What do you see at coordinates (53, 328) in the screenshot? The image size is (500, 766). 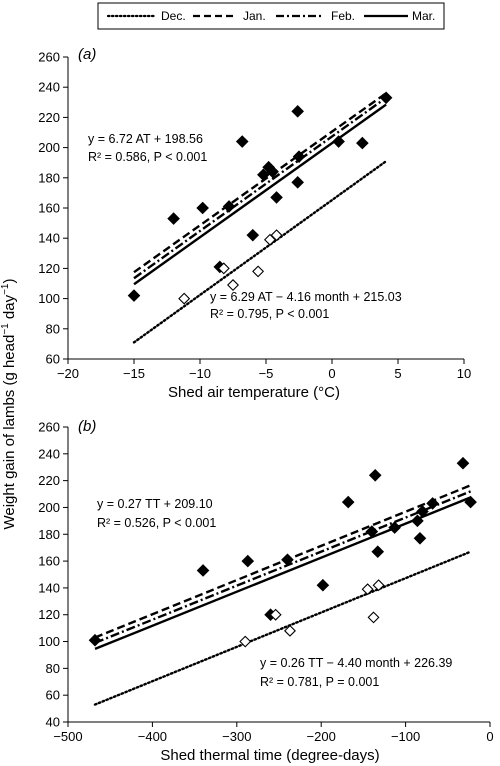 I see `panel-a-y-tick-label: 80` at bounding box center [53, 328].